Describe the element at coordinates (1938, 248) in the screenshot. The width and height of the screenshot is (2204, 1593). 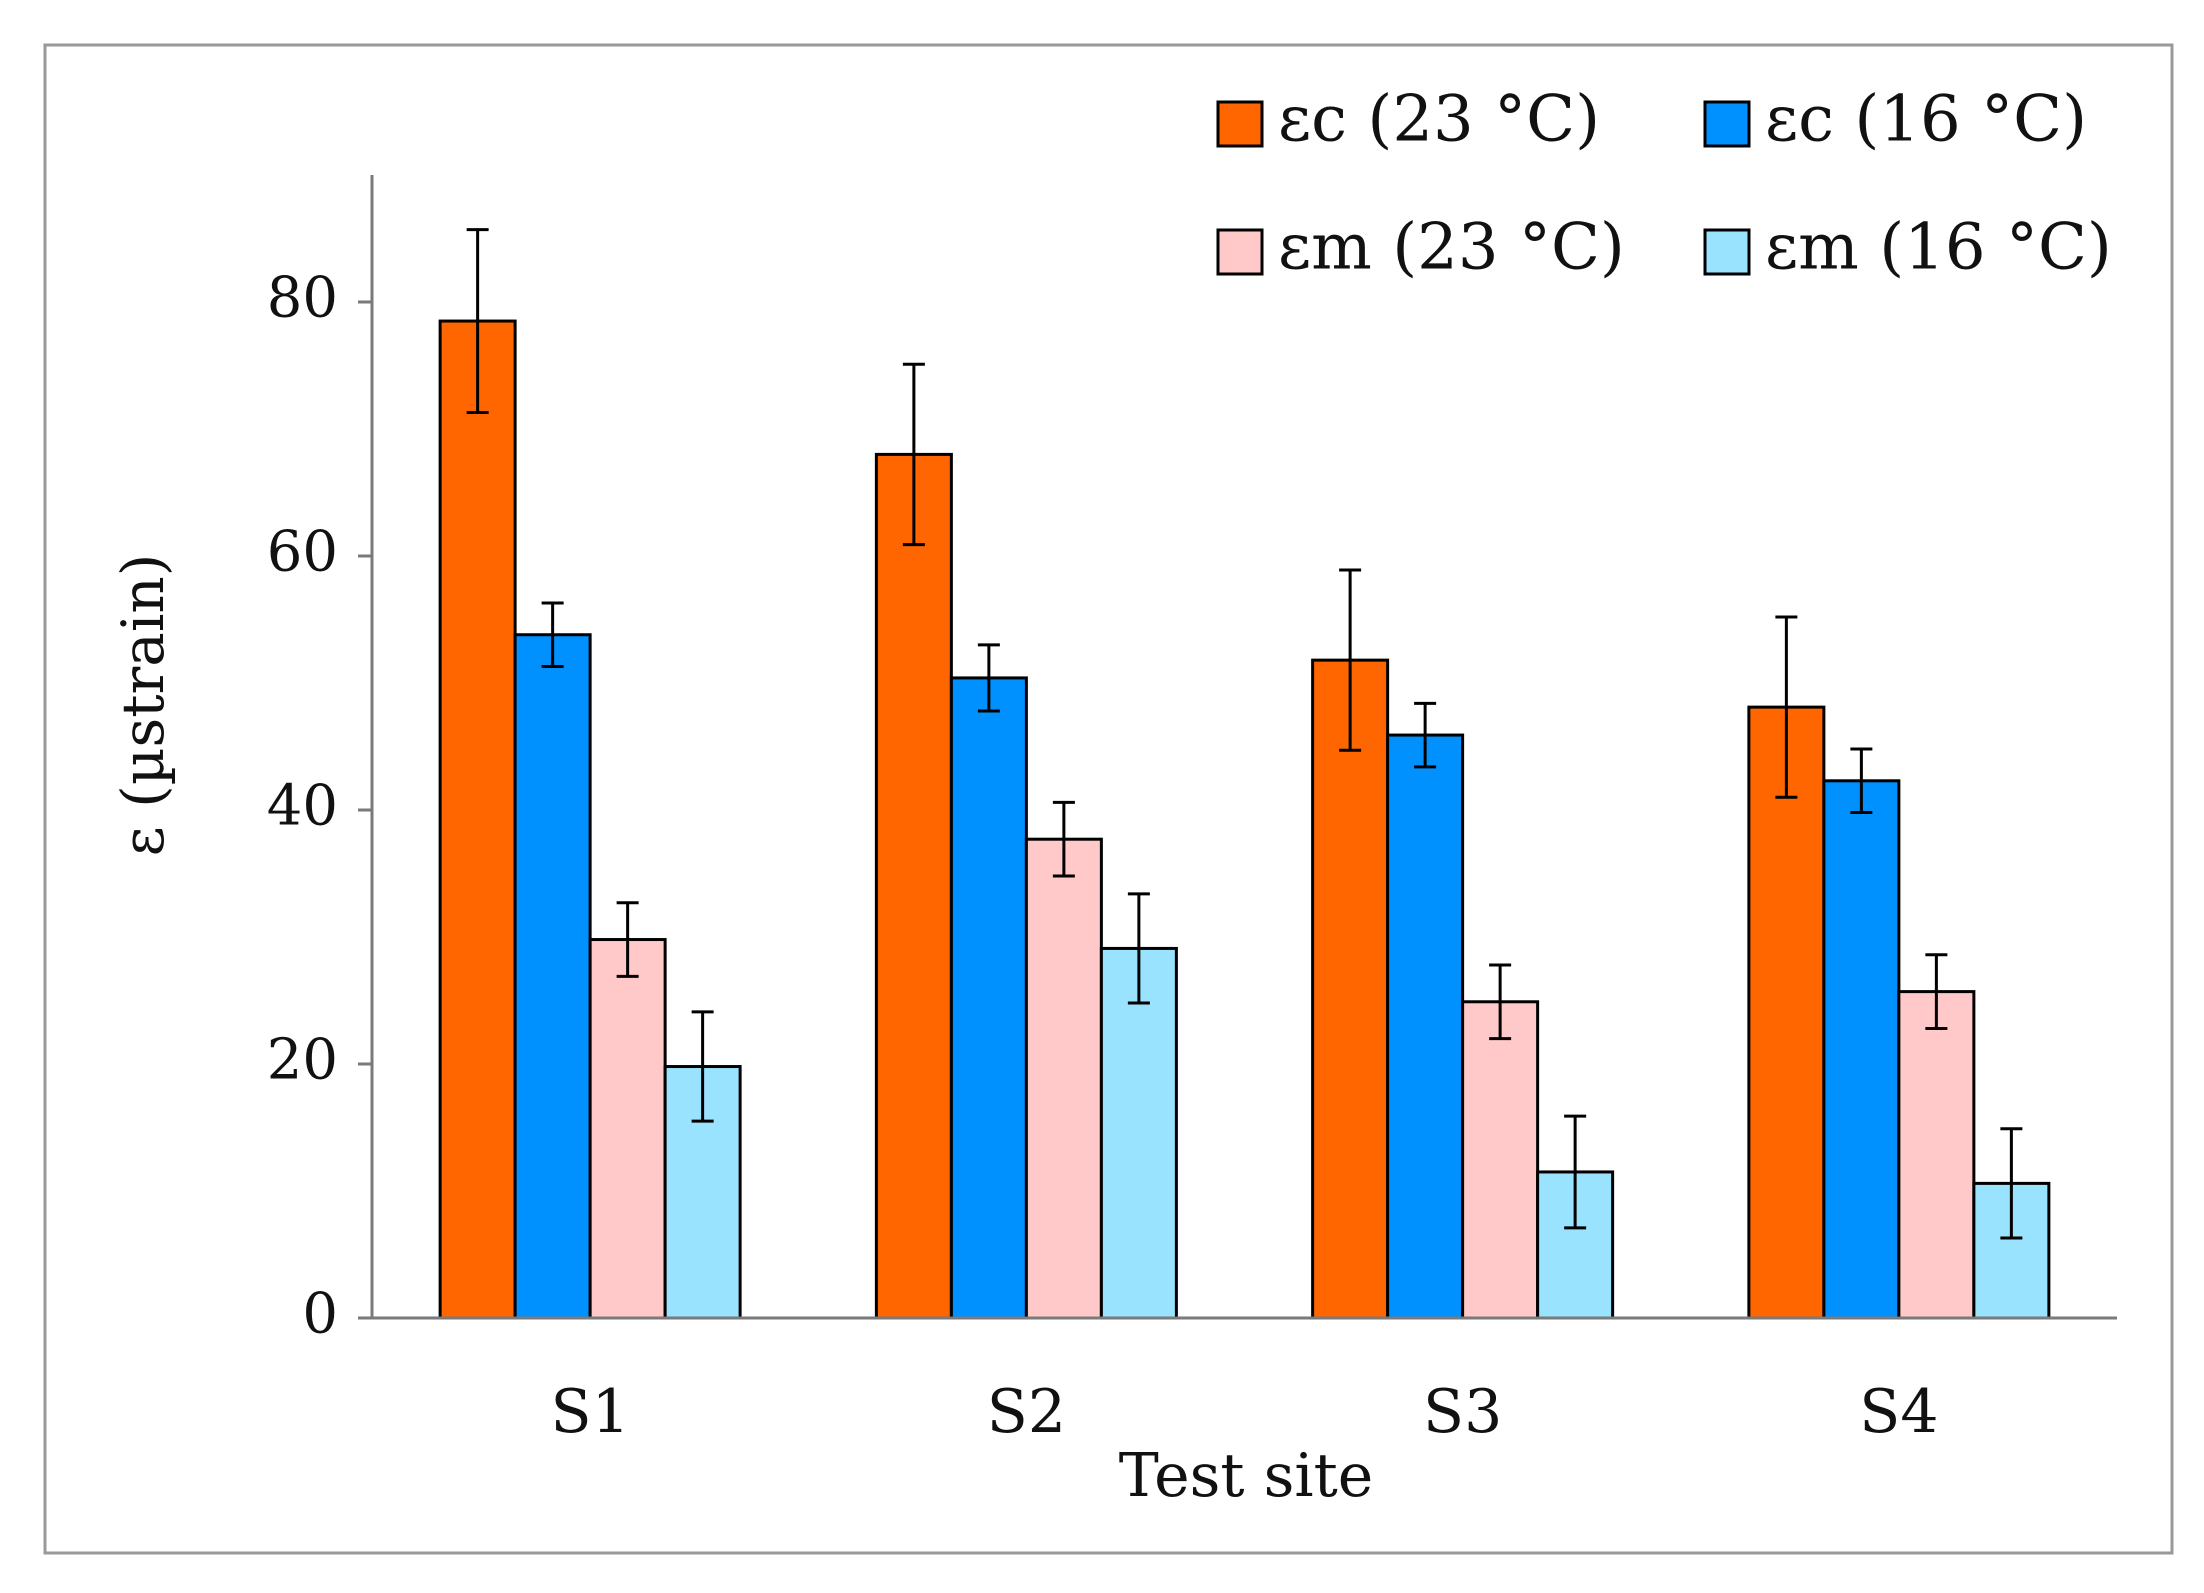
I see `legend-label: εm (16 °C)` at that location.